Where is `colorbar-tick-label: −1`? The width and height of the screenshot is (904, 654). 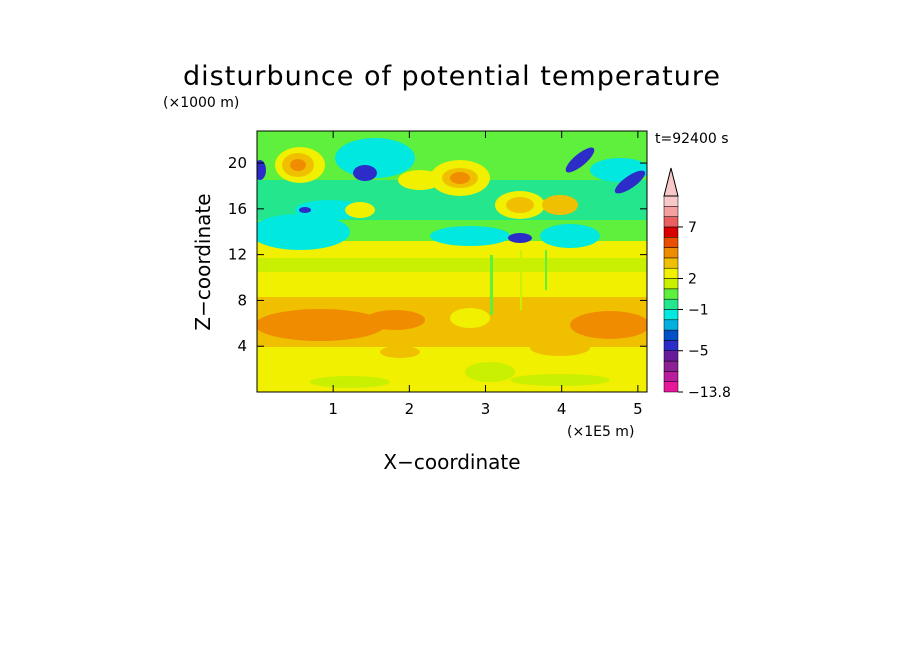 colorbar-tick-label: −1 is located at coordinates (698, 310).